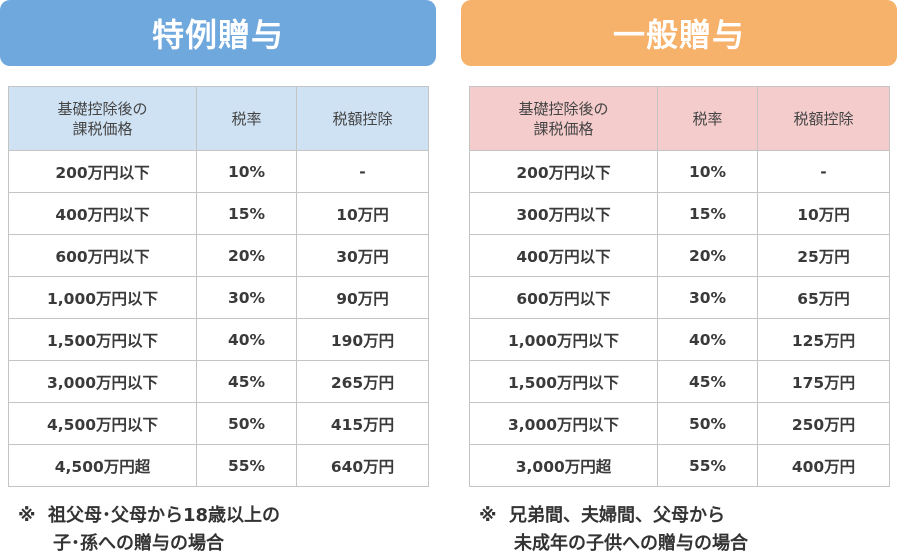 This screenshot has width=897, height=558. What do you see at coordinates (164, 515) in the screenshot?
I see `note-line-1: 祖父母･父母から18歳以上の` at bounding box center [164, 515].